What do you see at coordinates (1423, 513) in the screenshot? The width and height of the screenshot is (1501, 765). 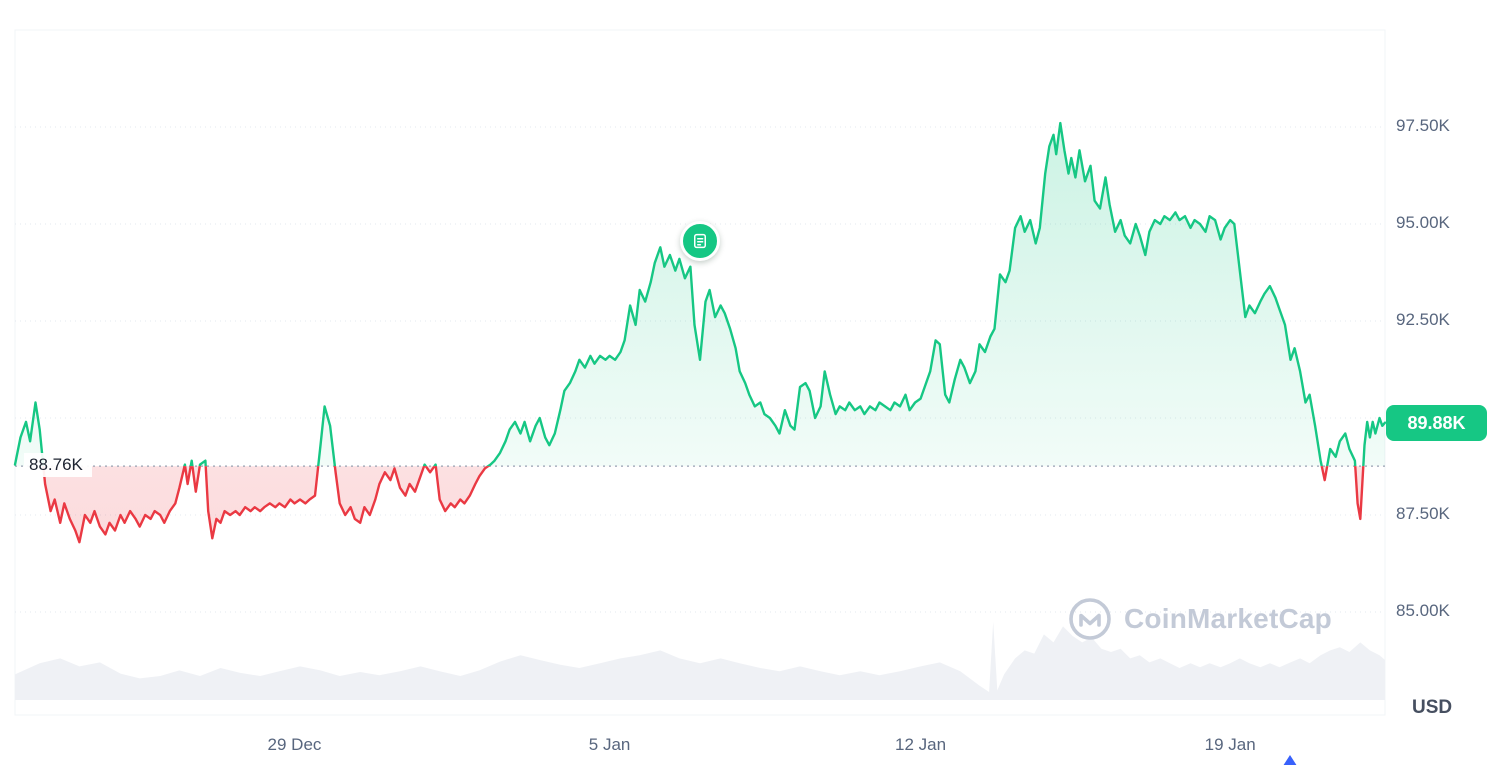 I see `y-axis-tick-label: 87.50K` at bounding box center [1423, 513].